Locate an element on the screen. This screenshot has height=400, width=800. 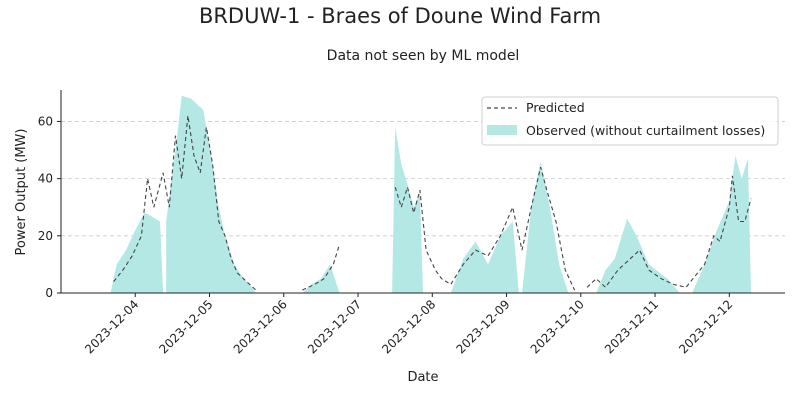
x-tick-label: 2023-12-08 is located at coordinates (408, 326).